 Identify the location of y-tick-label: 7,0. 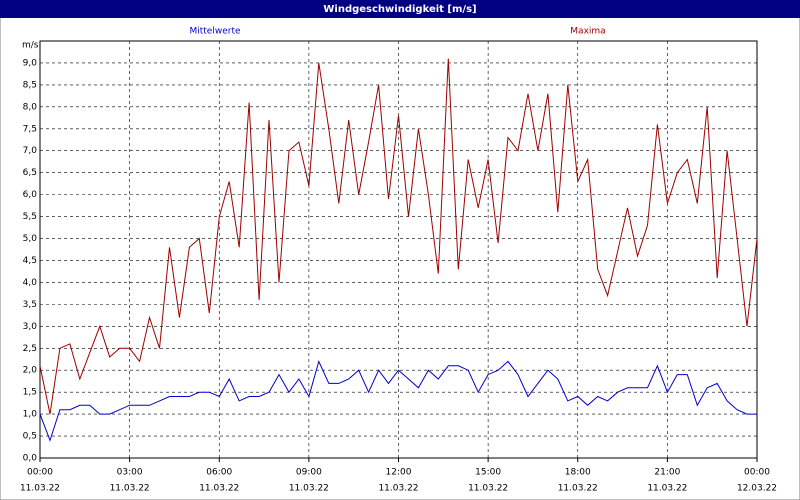
(30, 151).